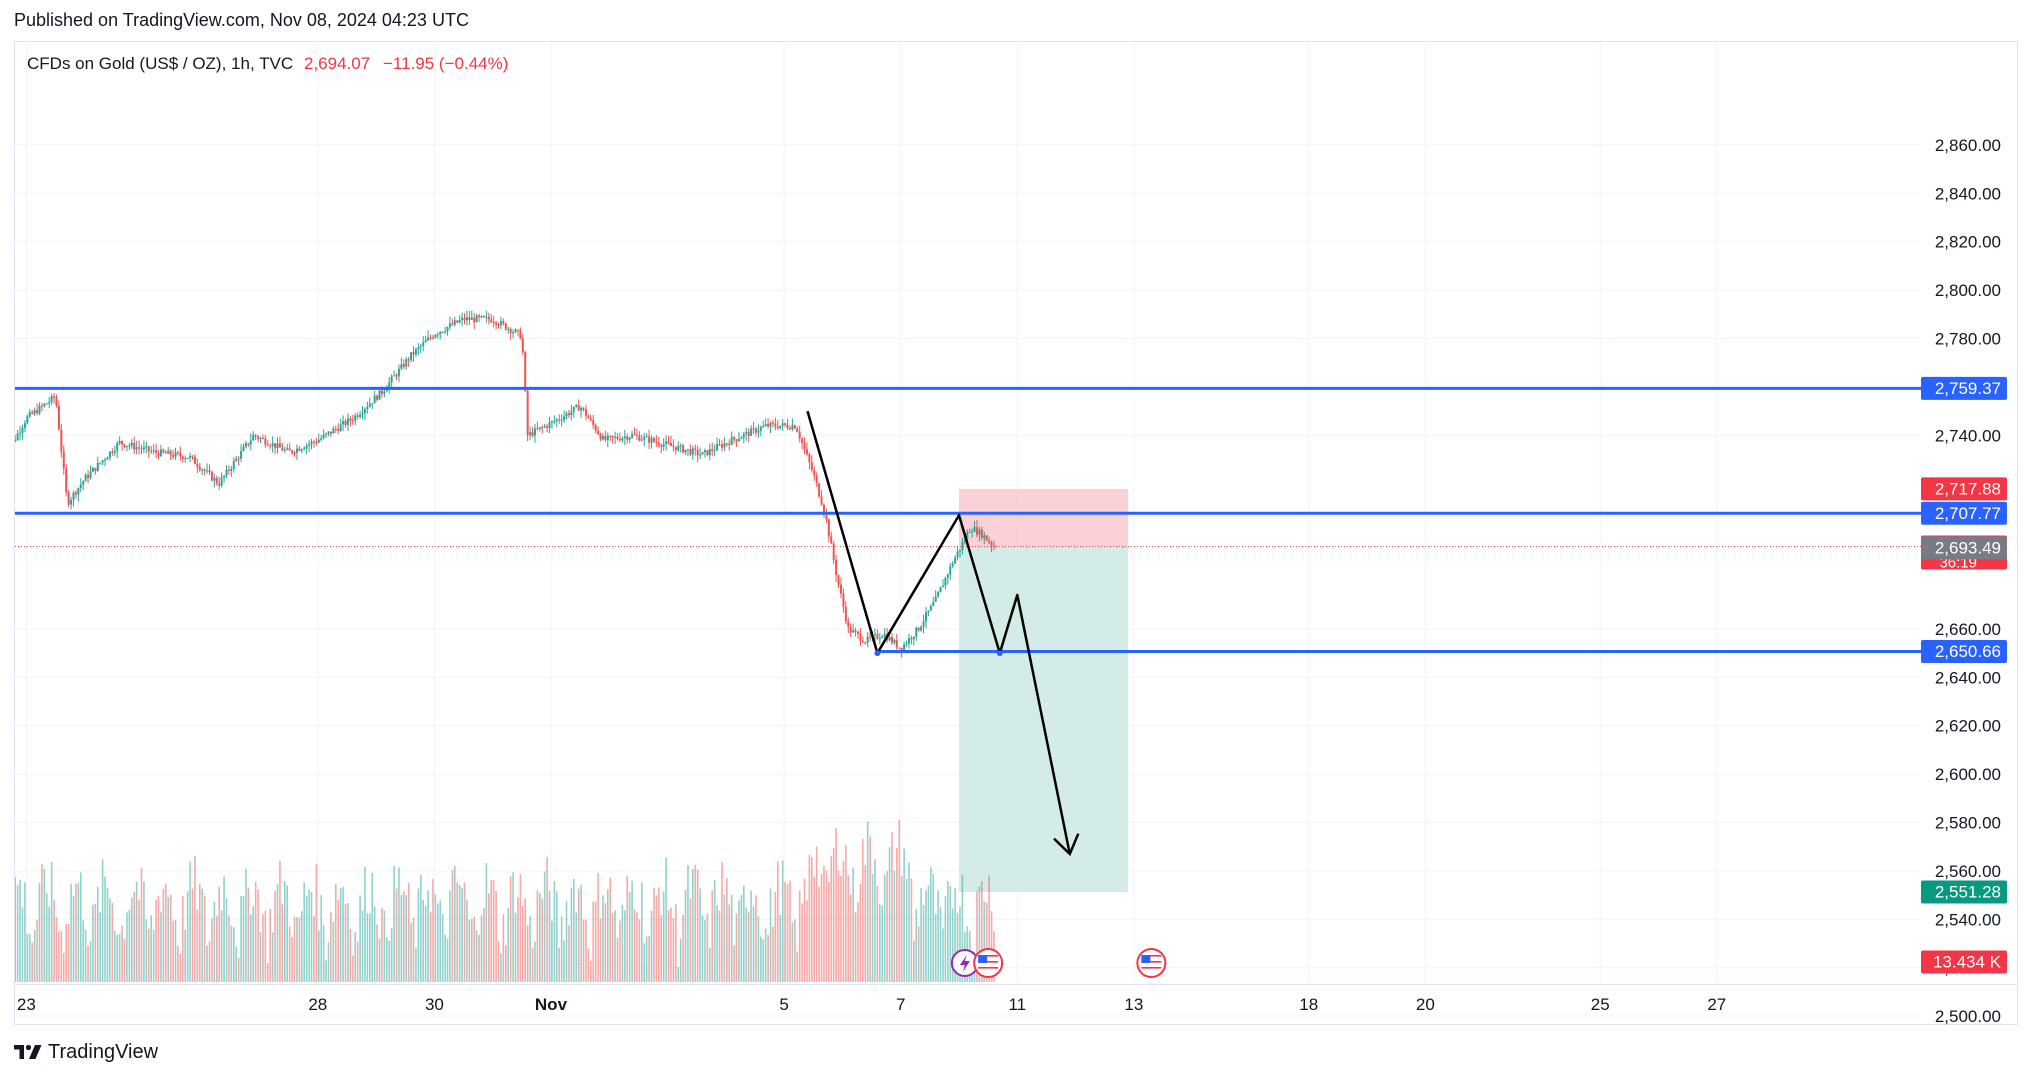 Image resolution: width=2031 pixels, height=1078 pixels. Describe the element at coordinates (445, 63) in the screenshot. I see `legend-change: −11.95 (−0.44%)` at that location.